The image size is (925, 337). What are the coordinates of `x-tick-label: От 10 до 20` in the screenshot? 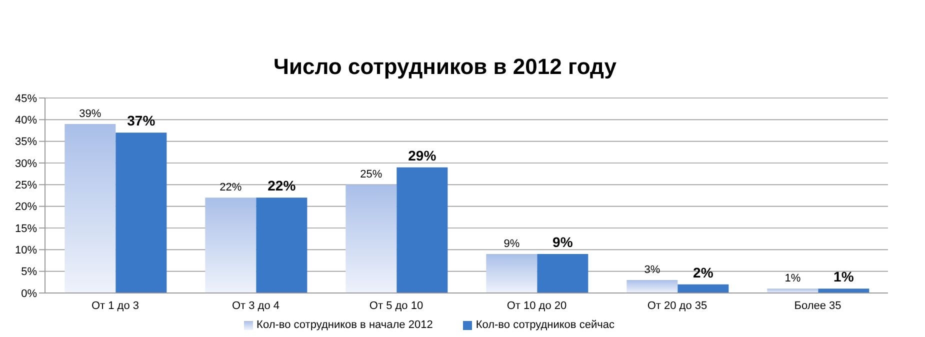 It's located at (536, 306).